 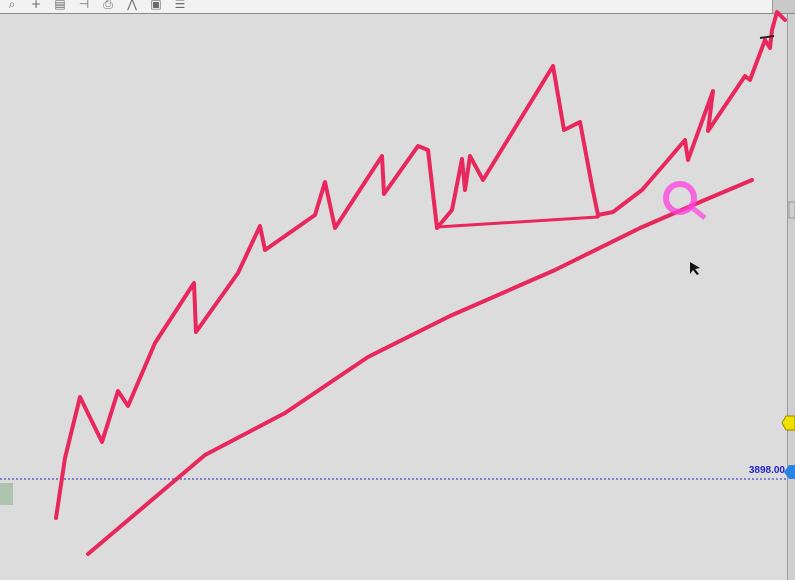 I want to click on price-axis, so click(x=791, y=297).